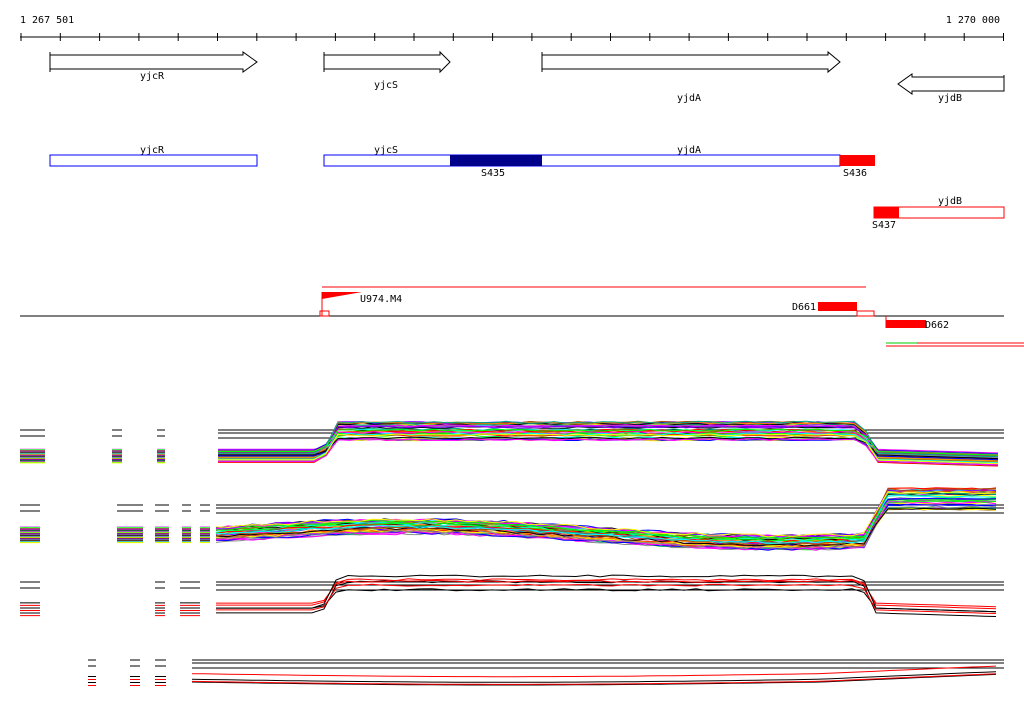  What do you see at coordinates (855, 173) in the screenshot?
I see `segment-label: S436` at bounding box center [855, 173].